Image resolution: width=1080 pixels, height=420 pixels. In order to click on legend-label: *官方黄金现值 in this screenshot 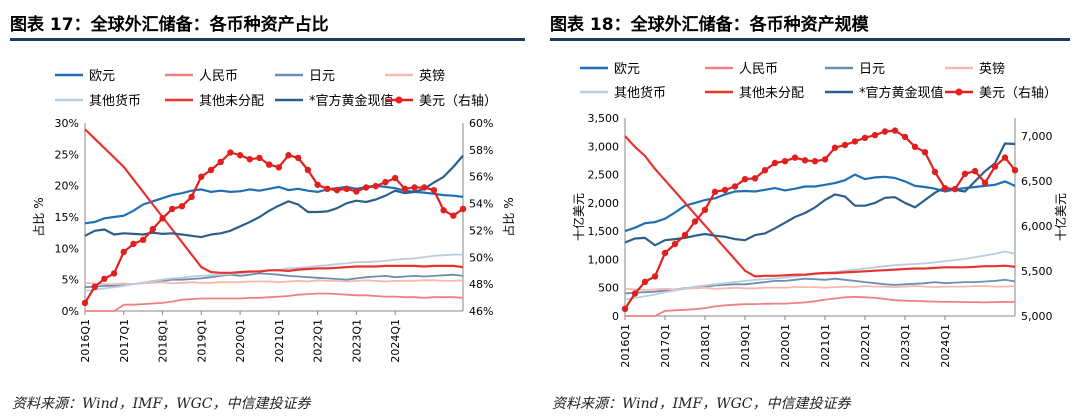, I will do `click(351, 101)`.